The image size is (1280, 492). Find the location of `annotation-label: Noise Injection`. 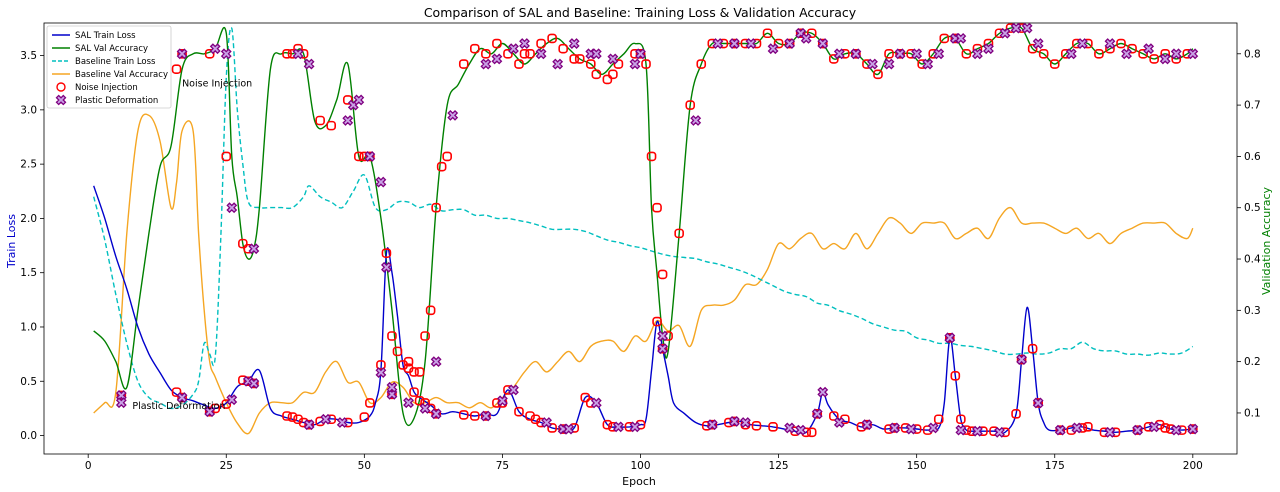

annotation-label: Noise Injection is located at coordinates (217, 84).